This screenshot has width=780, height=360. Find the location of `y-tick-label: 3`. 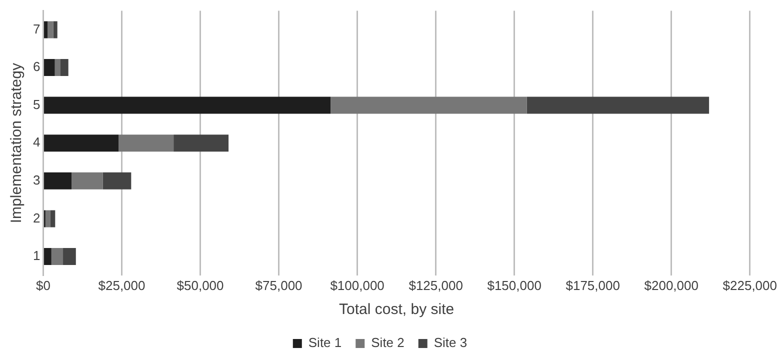

y-tick-label: 3 is located at coordinates (36, 180).